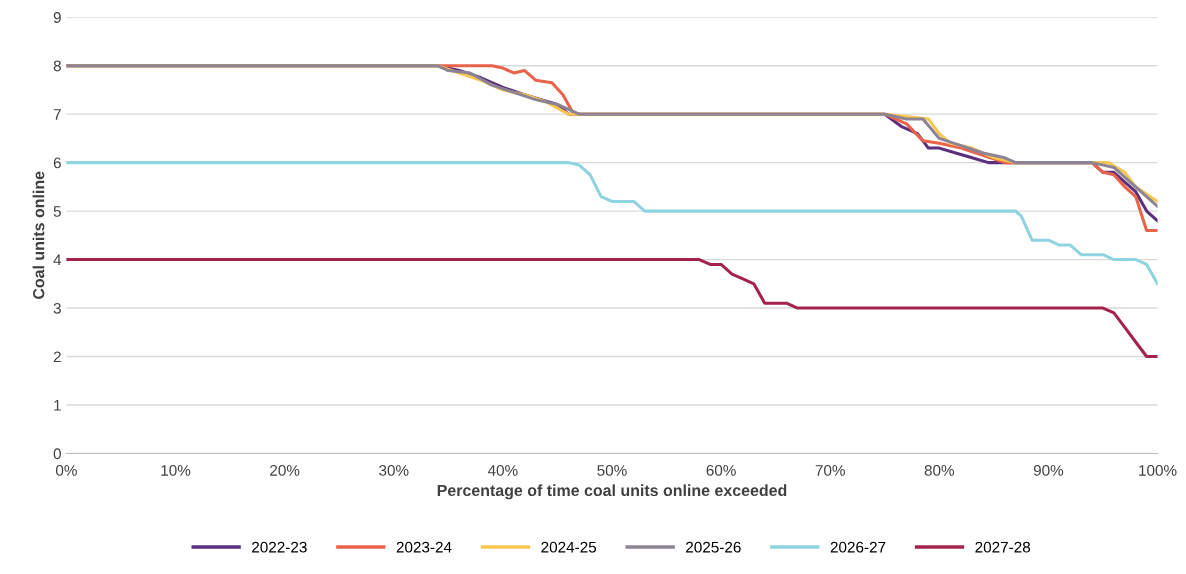 The height and width of the screenshot is (574, 1186). Describe the element at coordinates (285, 470) in the screenshot. I see `x-tick-label: 20%` at that location.